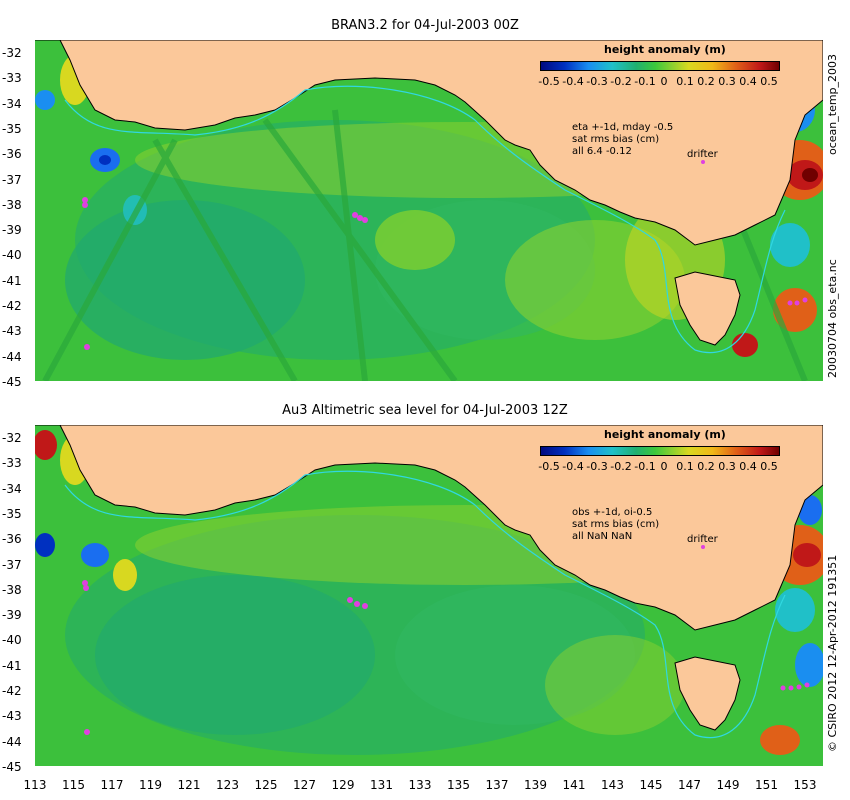  I want to click on x-tick-label: 121, so click(189, 785).